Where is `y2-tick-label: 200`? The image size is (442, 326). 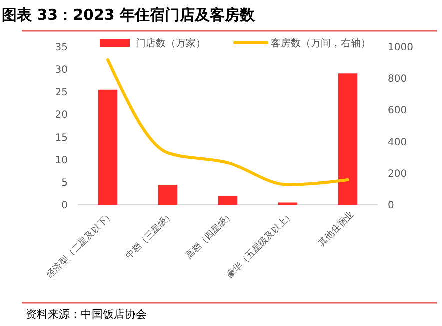 y2-tick-label: 200 is located at coordinates (398, 174).